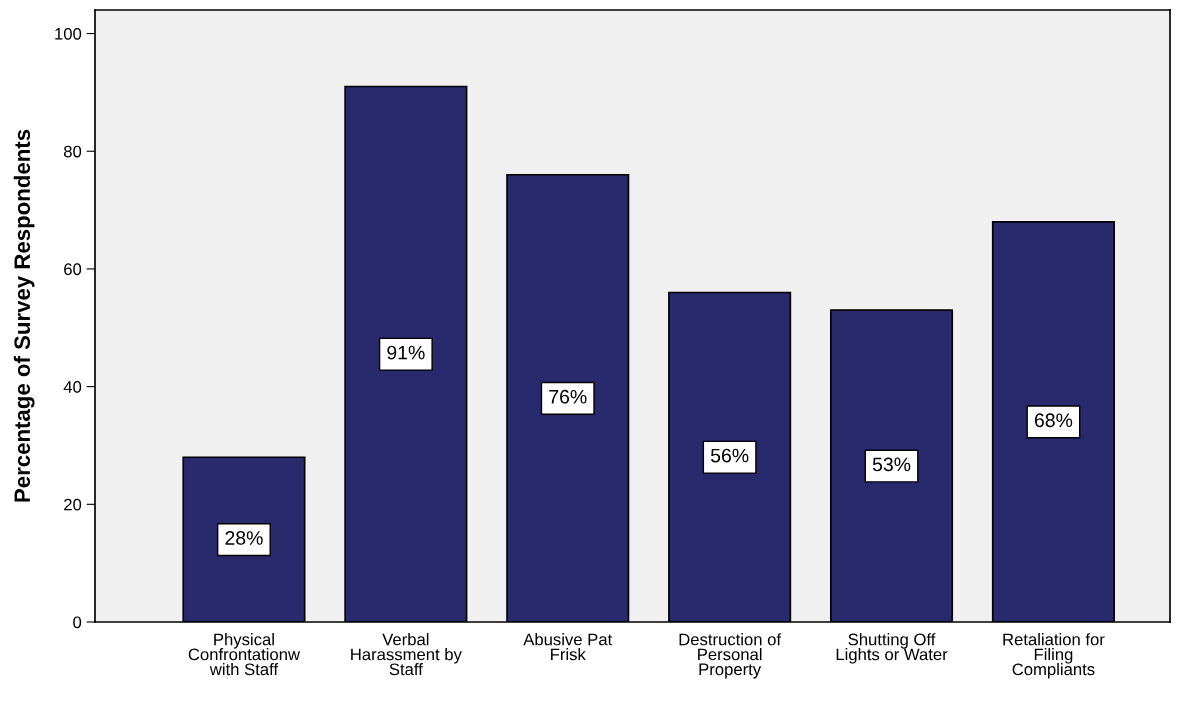 This screenshot has height=706, width=1183. What do you see at coordinates (892, 648) in the screenshot?
I see `x-tick-label: Shutting Off Lights or Water` at bounding box center [892, 648].